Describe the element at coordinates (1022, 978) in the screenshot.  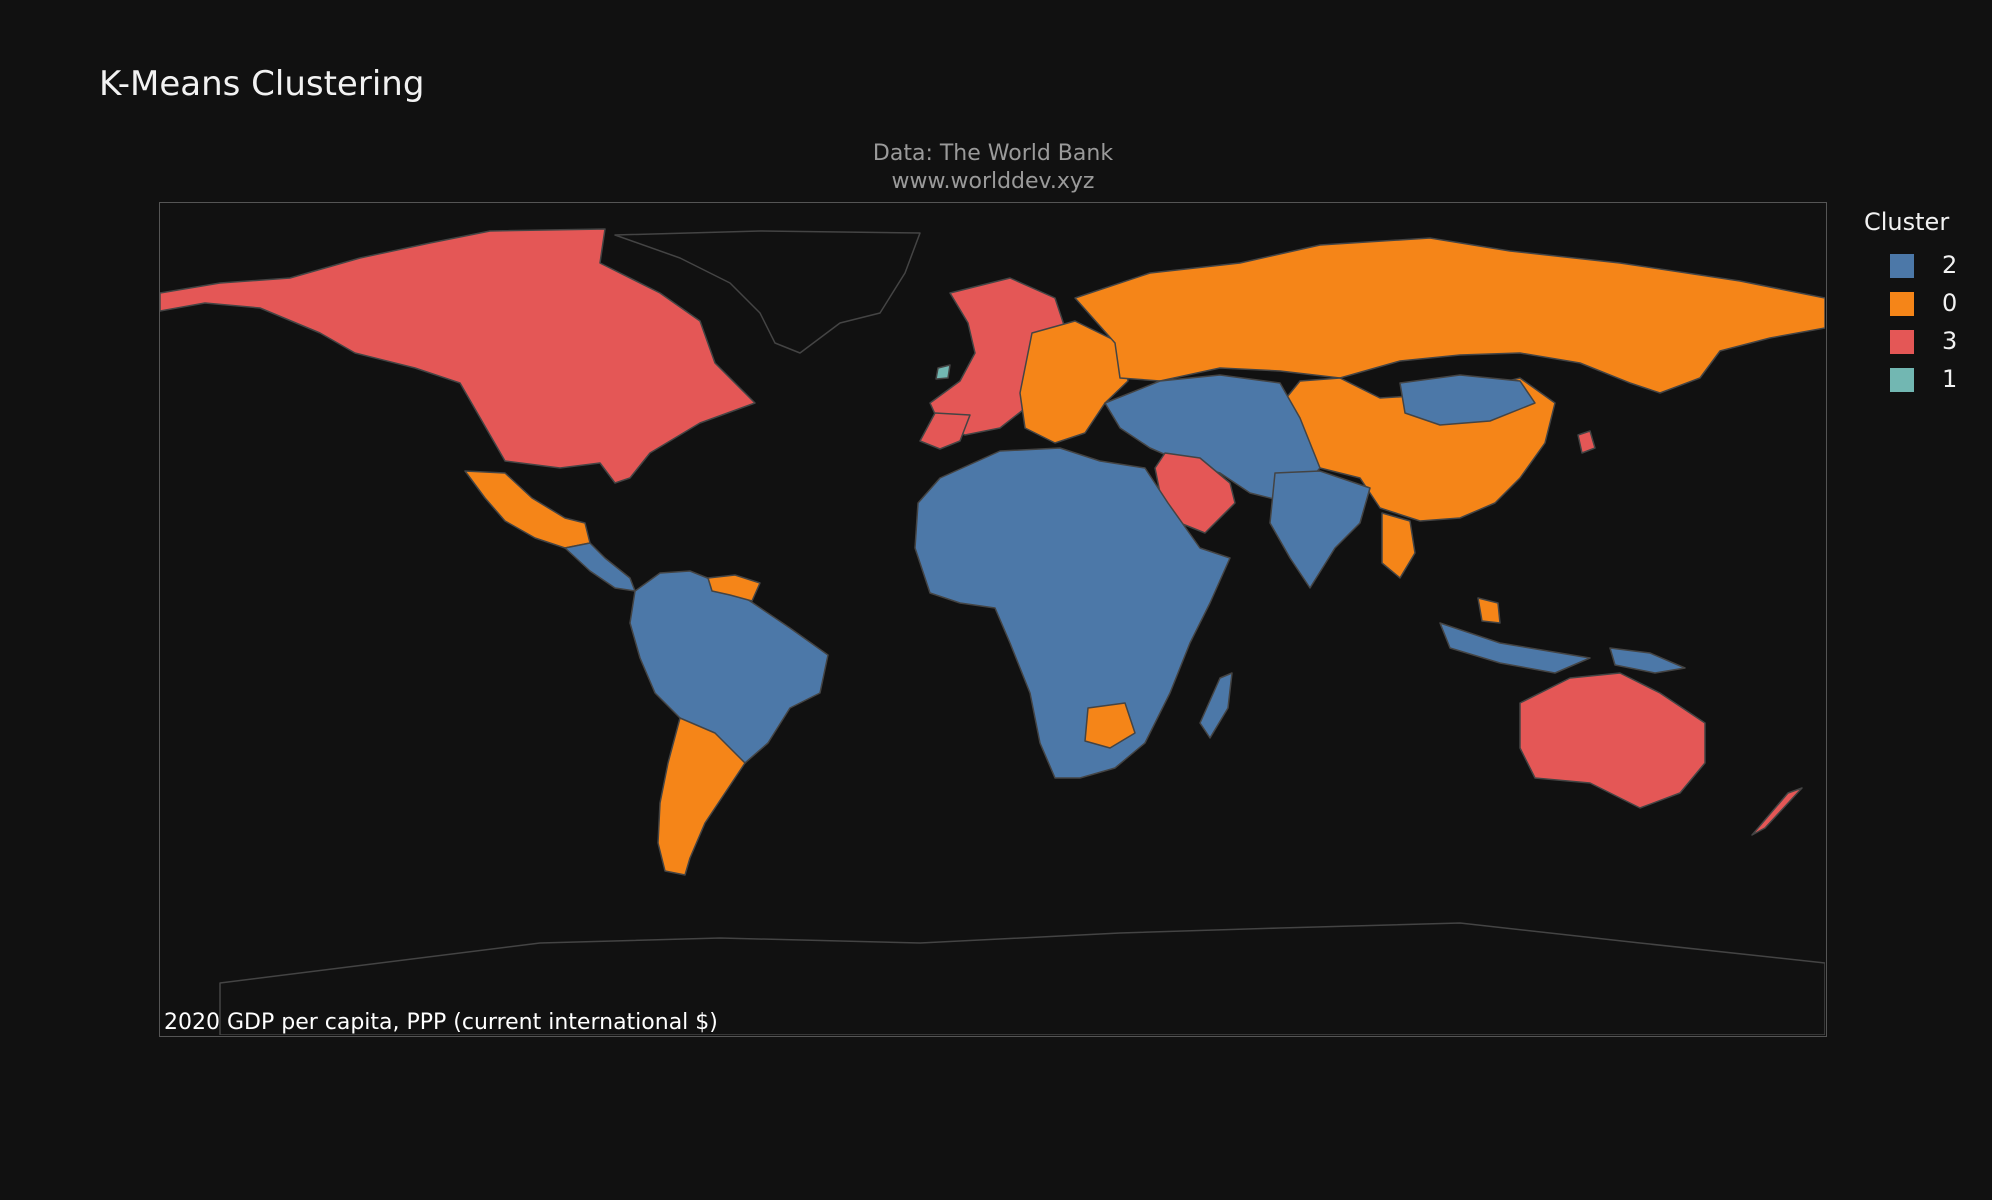
I see `region-antarctica` at that location.